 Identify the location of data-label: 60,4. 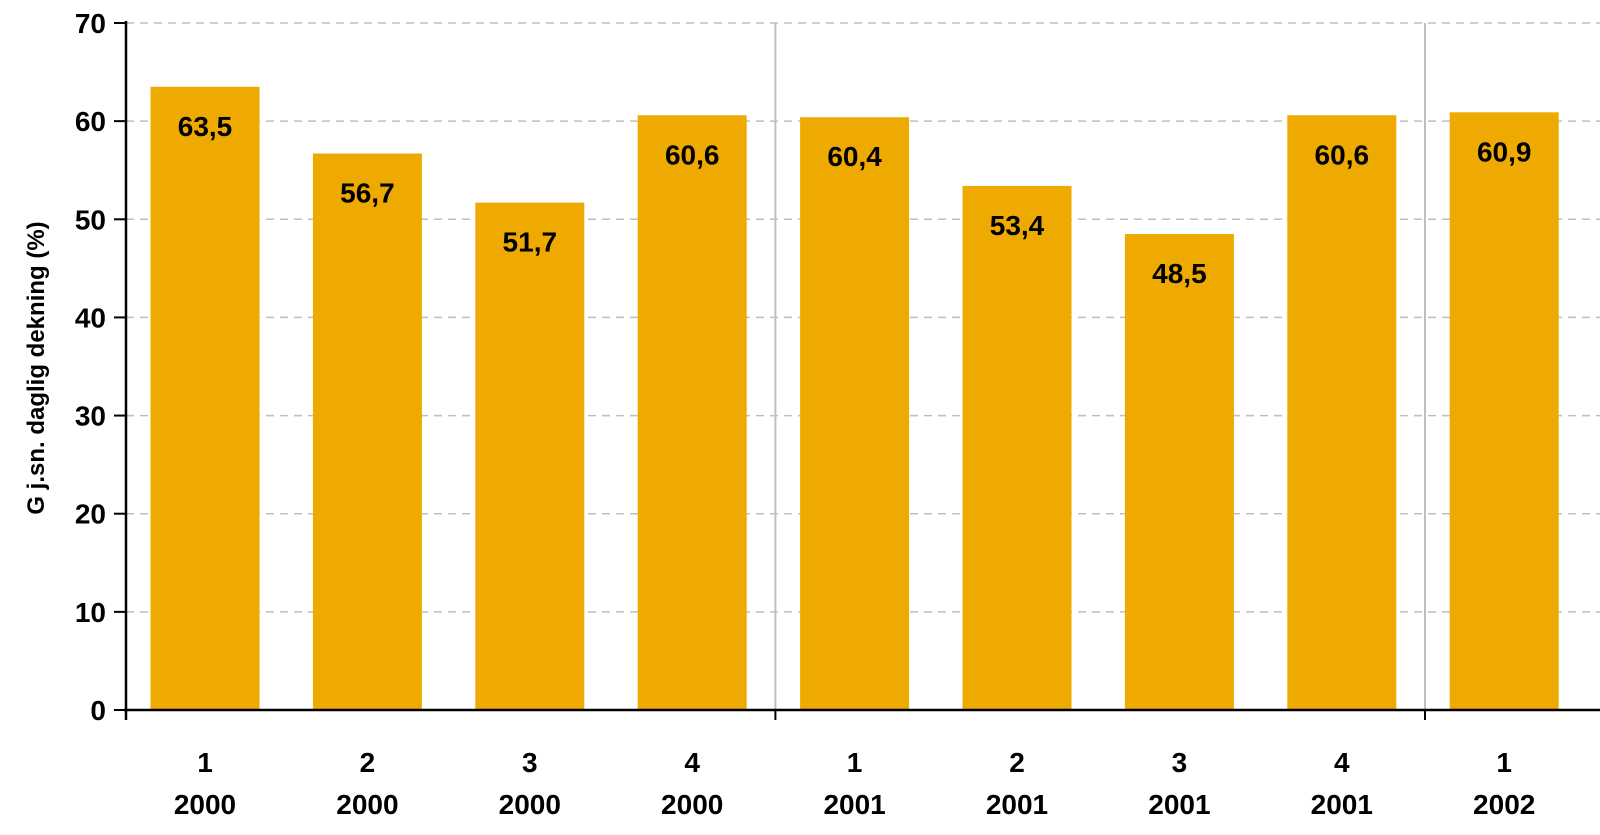
(854, 156).